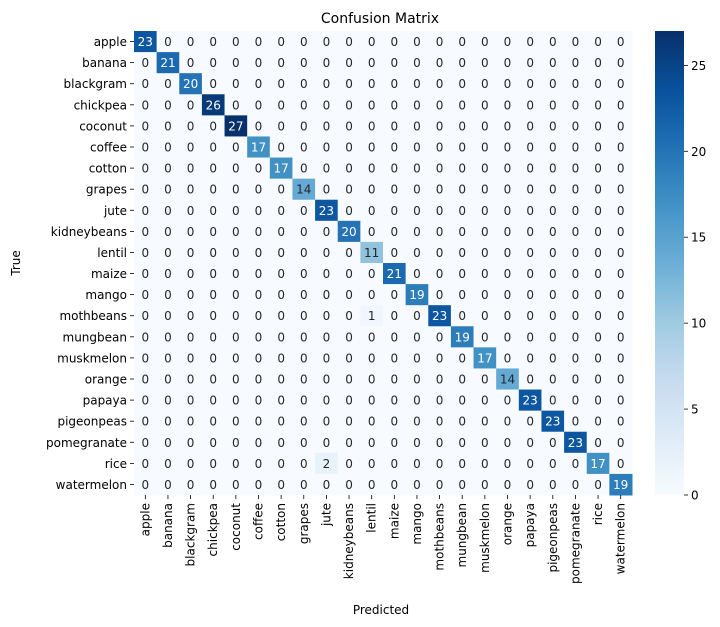  I want to click on x-tick-label: apple, so click(145, 519).